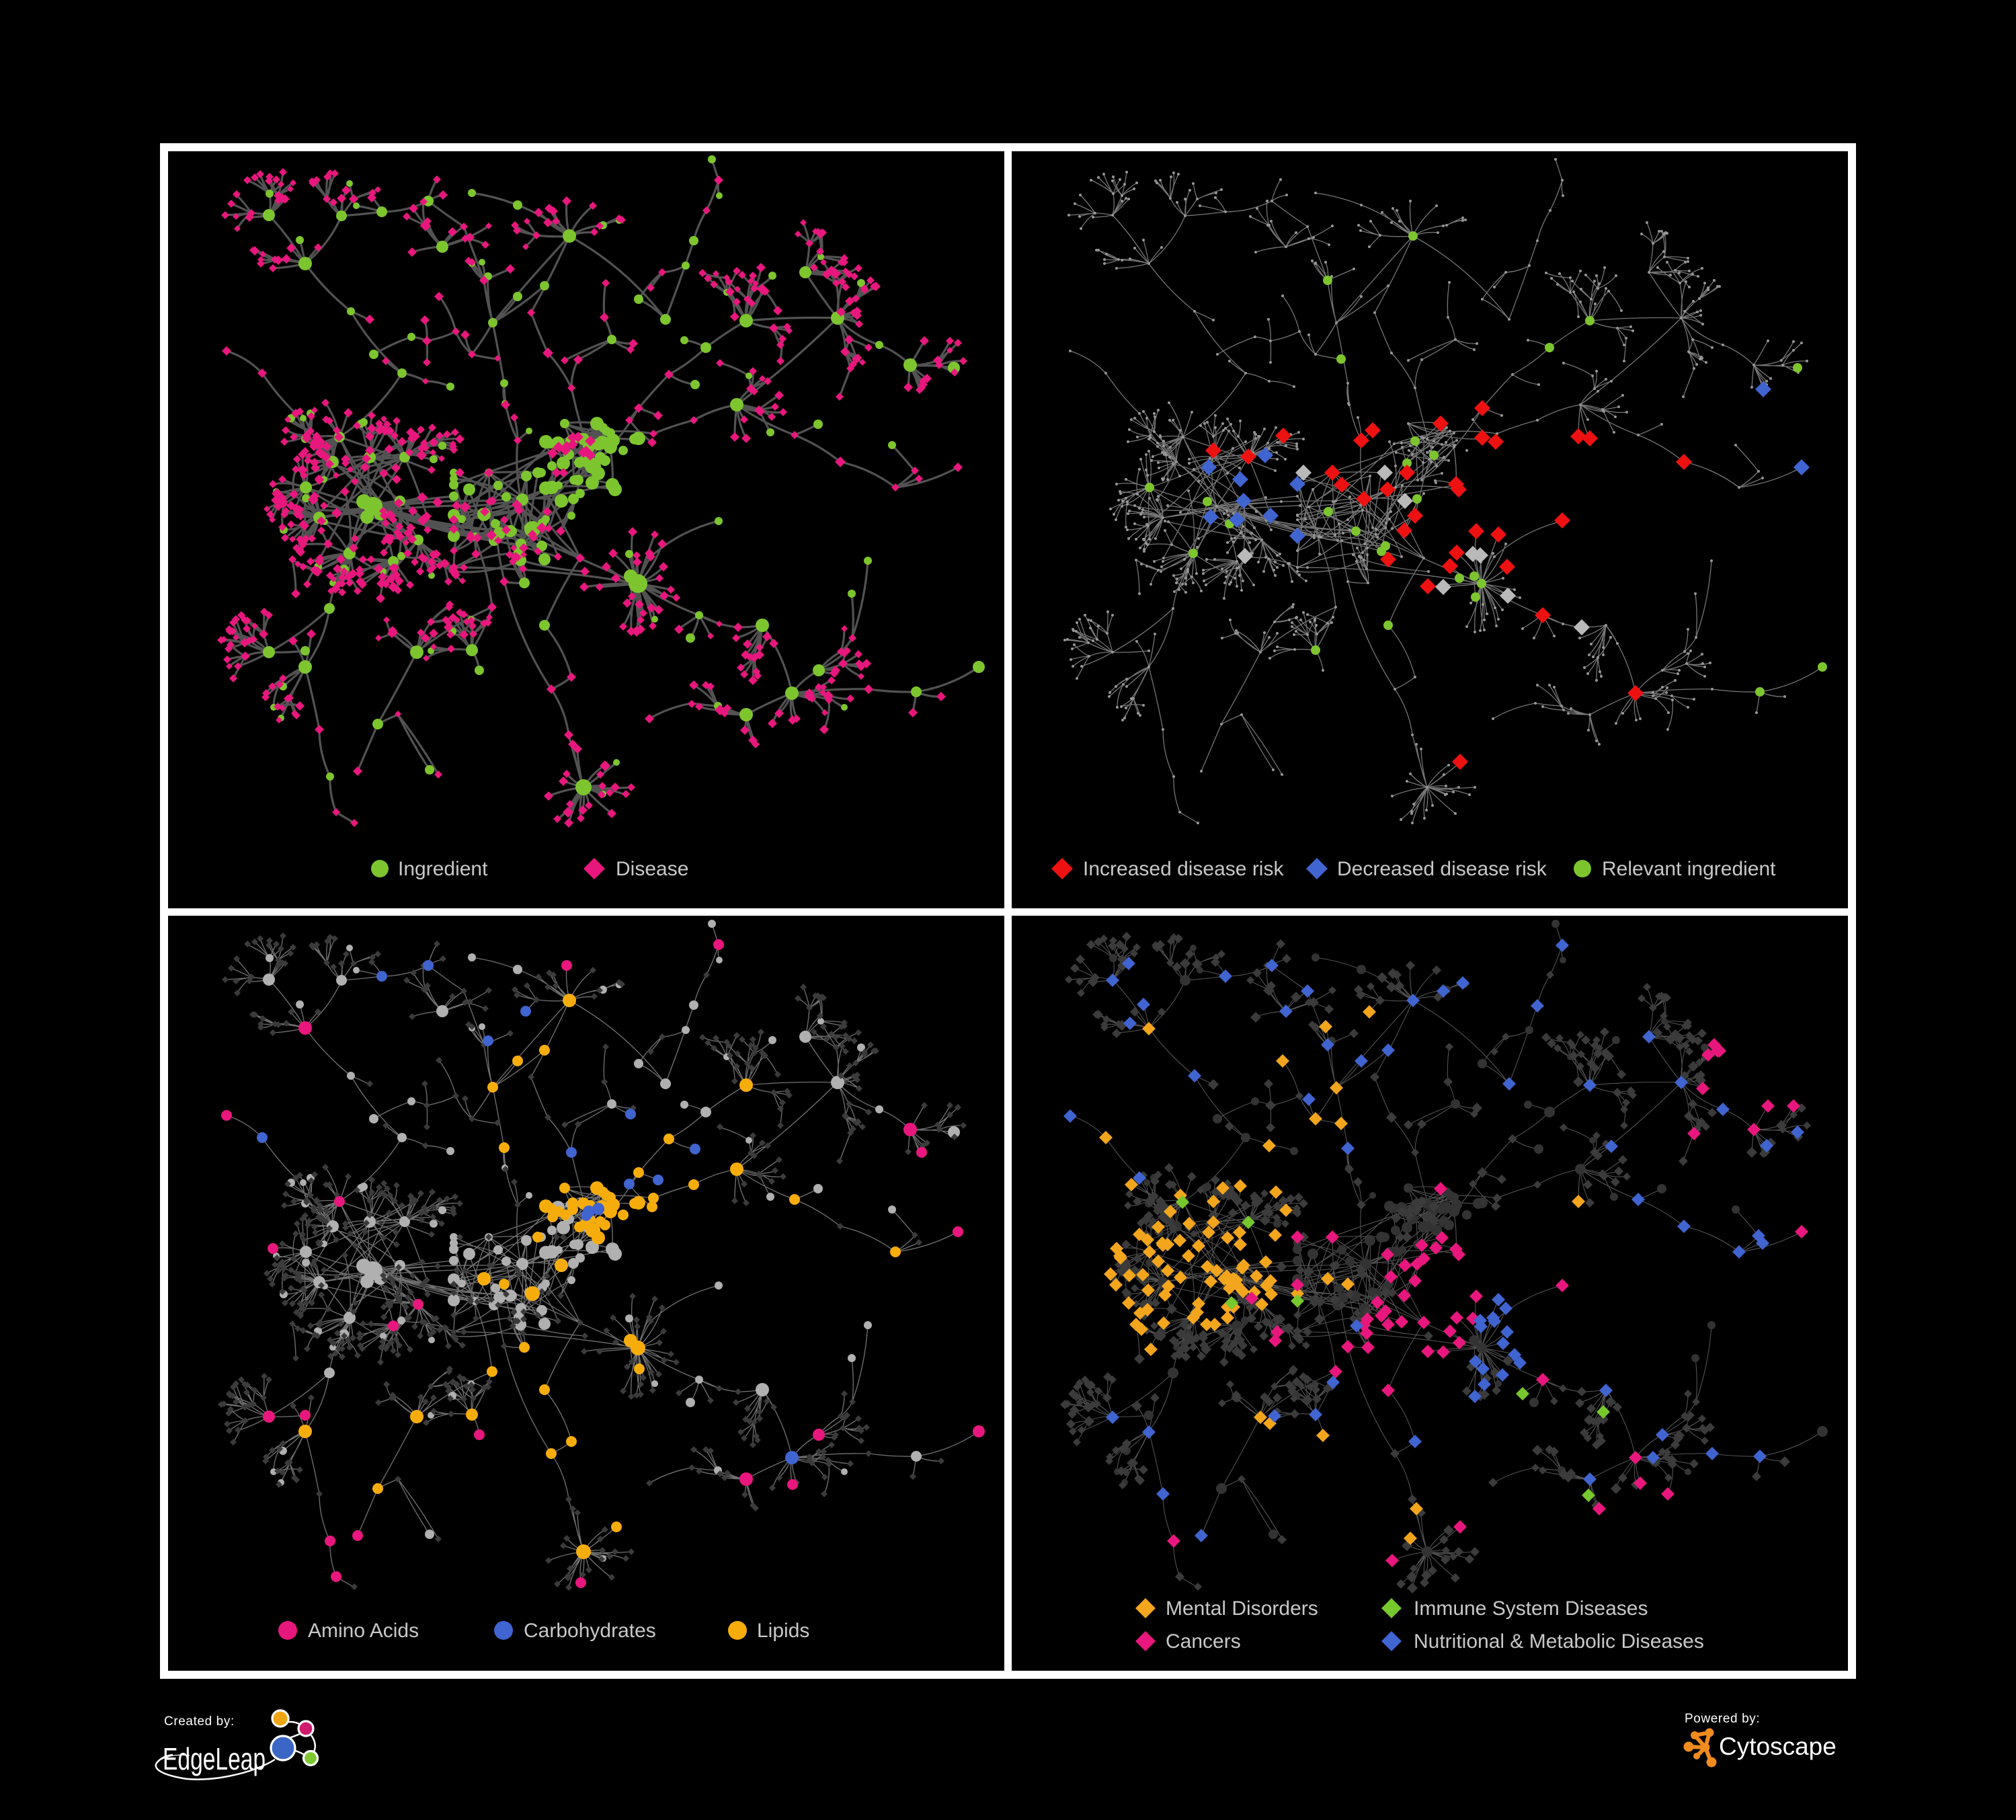 This screenshot has height=1820, width=2016. Describe the element at coordinates (1531, 1608) in the screenshot. I see `svg-text: Immune System Diseases` at that location.